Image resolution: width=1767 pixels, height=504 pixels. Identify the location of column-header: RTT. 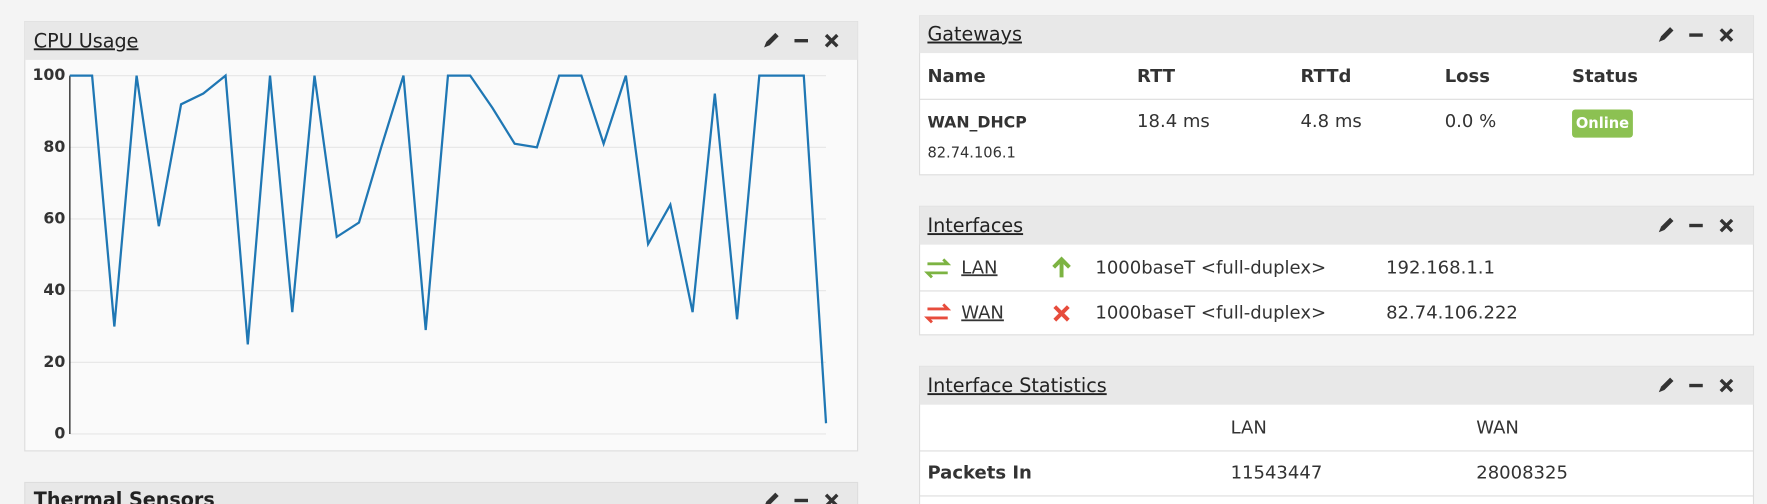
(1156, 76).